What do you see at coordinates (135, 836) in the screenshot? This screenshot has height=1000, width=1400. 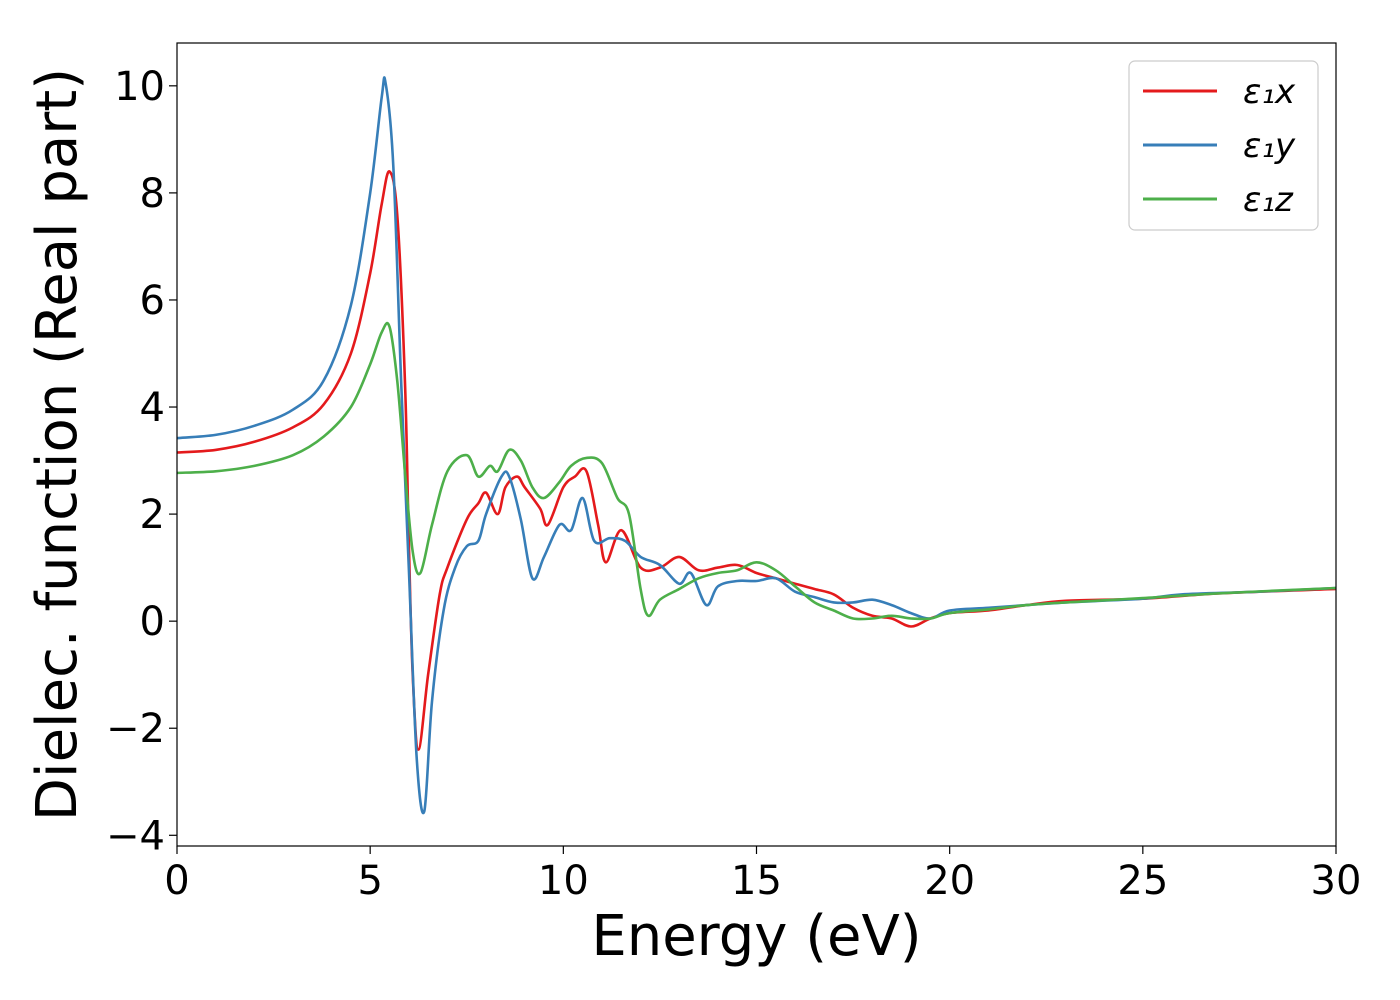 I see `y-tick-label: −4` at bounding box center [135, 836].